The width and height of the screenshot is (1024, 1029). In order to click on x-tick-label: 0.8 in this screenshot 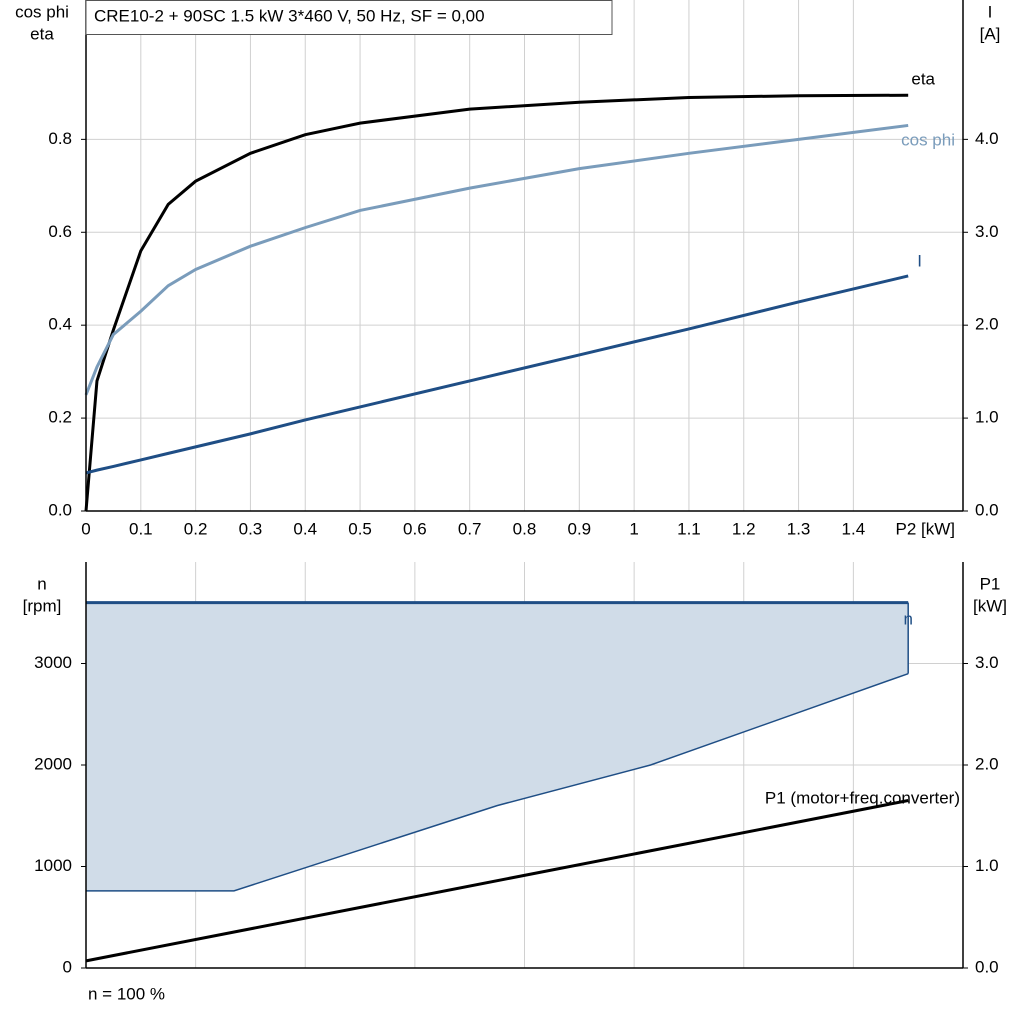, I will do `click(525, 528)`.